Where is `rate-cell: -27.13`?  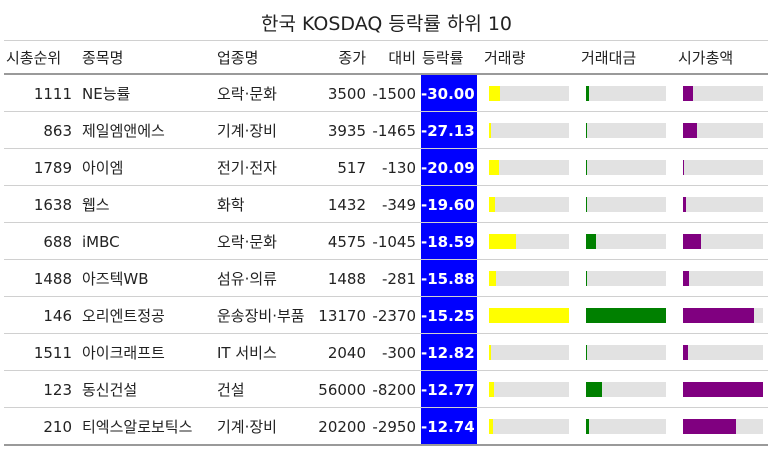
rate-cell: -27.13 is located at coordinates (448, 130).